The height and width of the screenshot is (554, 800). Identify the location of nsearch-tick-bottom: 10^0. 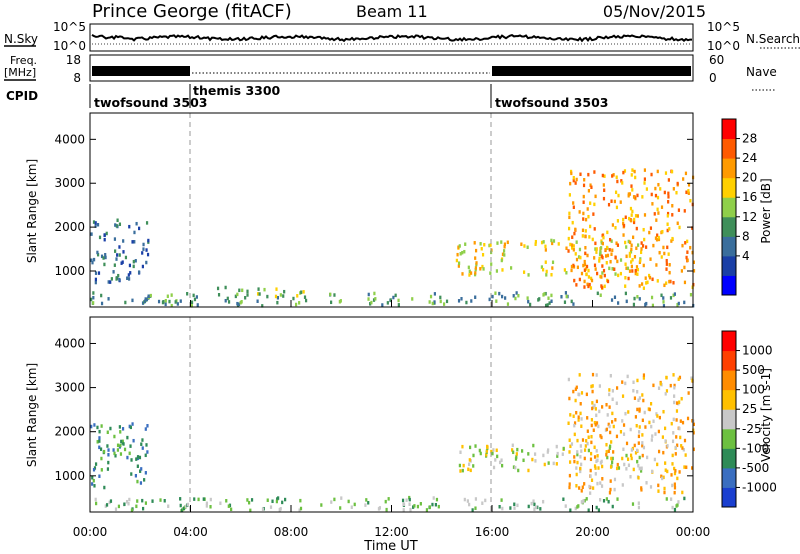
(723, 46).